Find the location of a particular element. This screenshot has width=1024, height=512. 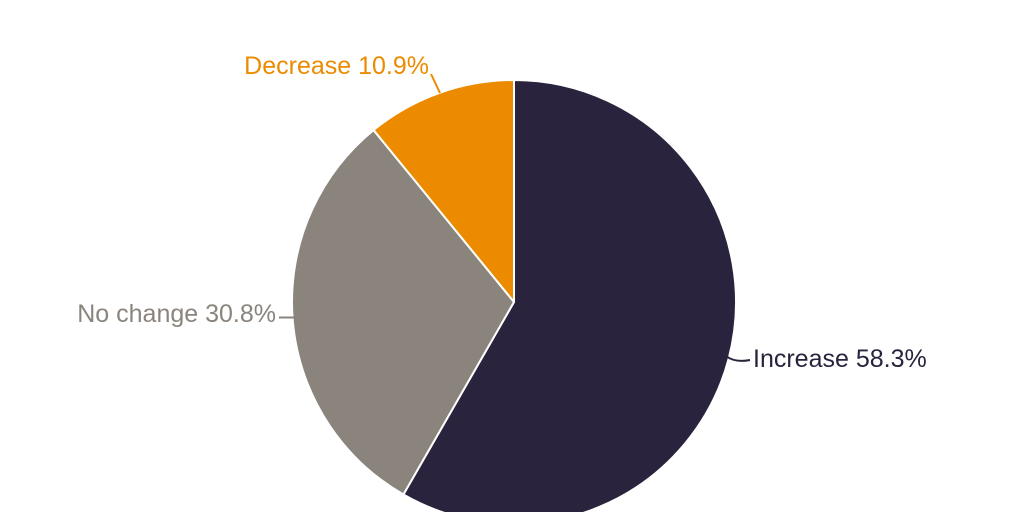

leader-line-decrease is located at coordinates (435, 83).